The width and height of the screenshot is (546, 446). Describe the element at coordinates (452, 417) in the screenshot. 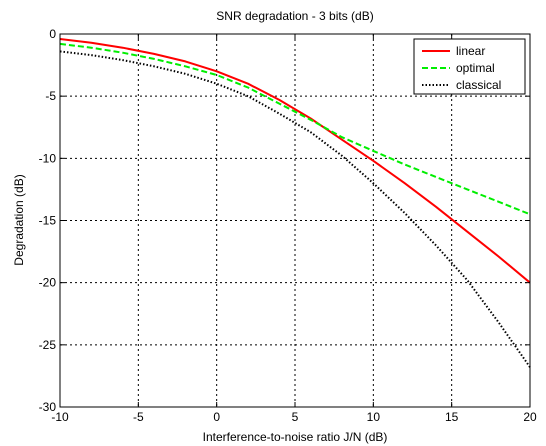

I see `x-tick-label: 15` at that location.